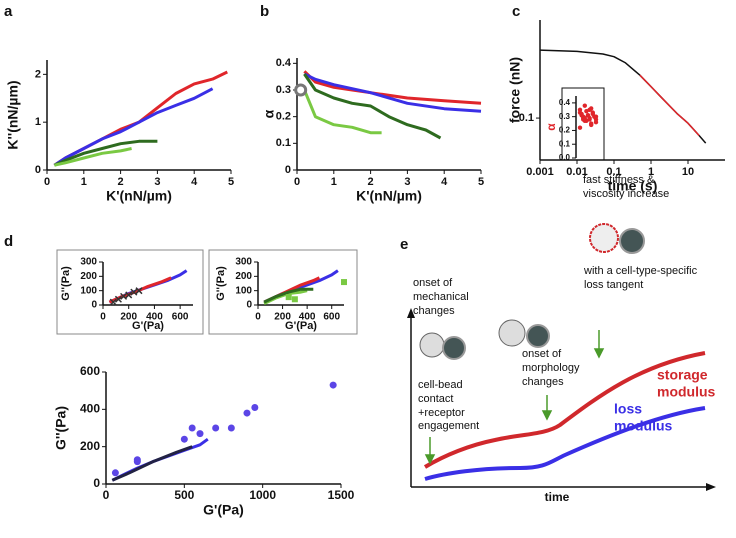 Image resolution: width=736 pixels, height=538 pixels. Describe the element at coordinates (440, 385) in the screenshot. I see `annotation: cell-bead` at that location.